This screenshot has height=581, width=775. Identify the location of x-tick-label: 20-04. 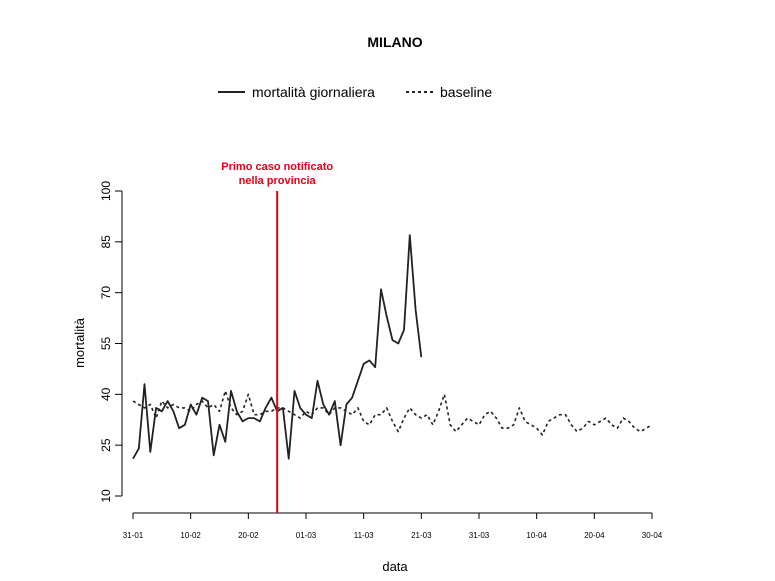
(594, 535).